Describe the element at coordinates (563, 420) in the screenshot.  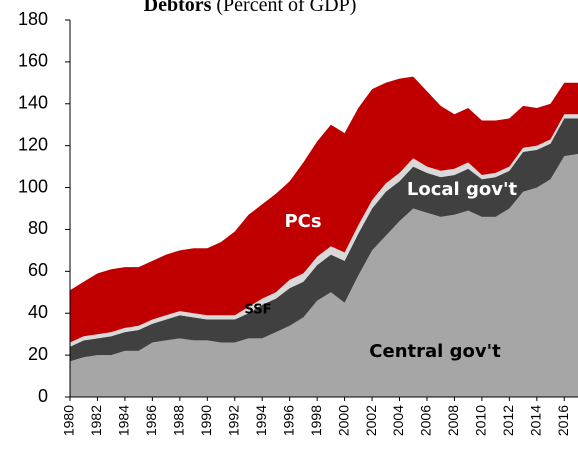
I see `x-tick-label: 2016` at that location.